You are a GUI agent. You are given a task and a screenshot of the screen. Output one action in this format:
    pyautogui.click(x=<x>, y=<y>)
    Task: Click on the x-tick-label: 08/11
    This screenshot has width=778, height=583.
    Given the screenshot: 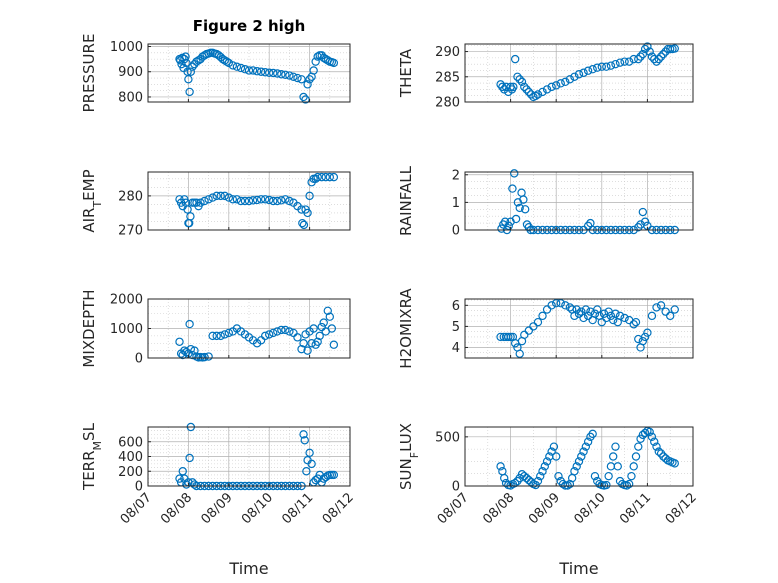 What is the action you would take?
    pyautogui.click(x=297, y=508)
    